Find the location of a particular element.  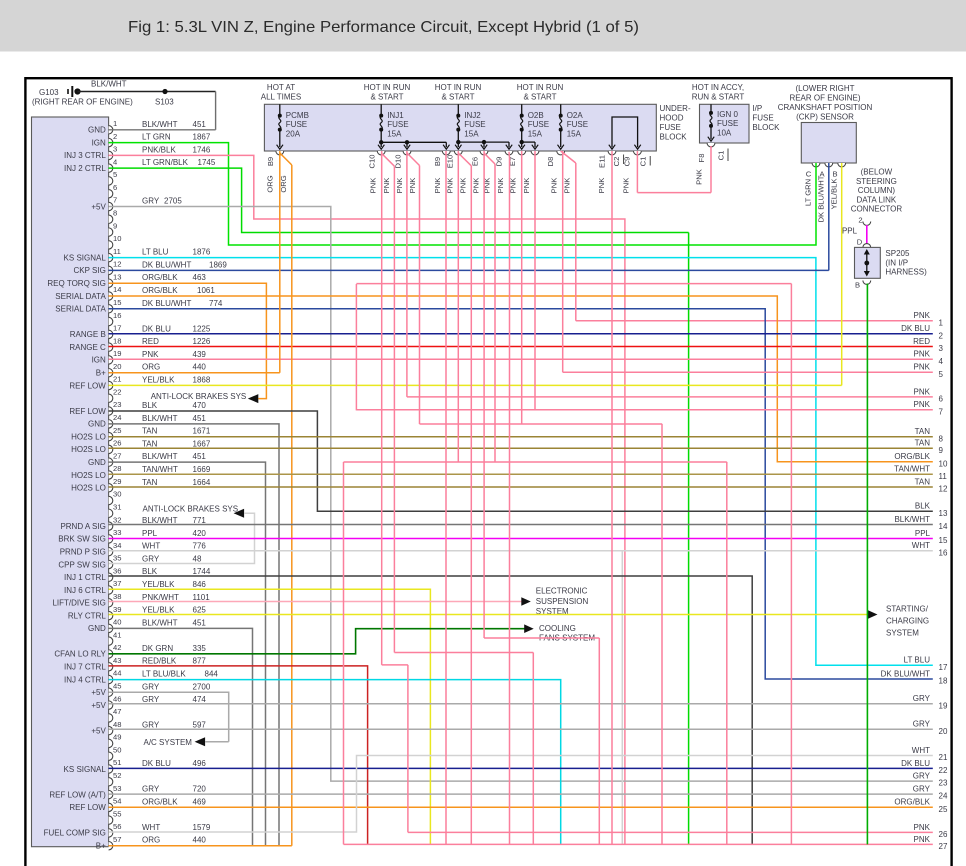

svg-text: DK BLU is located at coordinates (156, 763).